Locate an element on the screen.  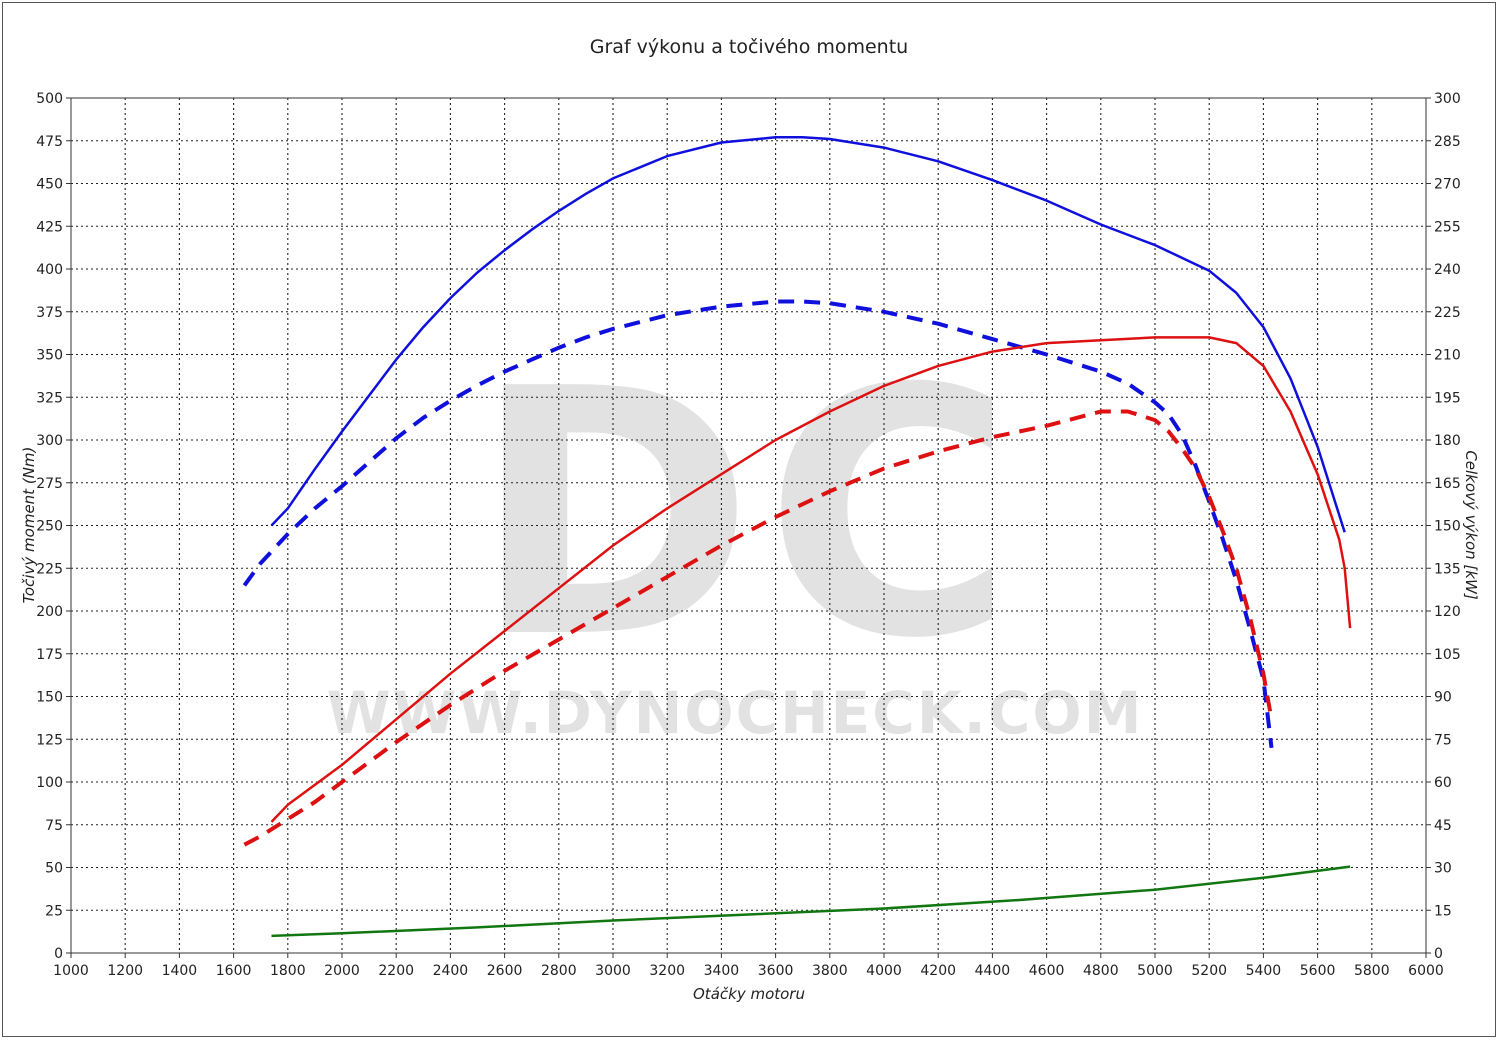
y-right-tick-label: 180 is located at coordinates (1447, 441).